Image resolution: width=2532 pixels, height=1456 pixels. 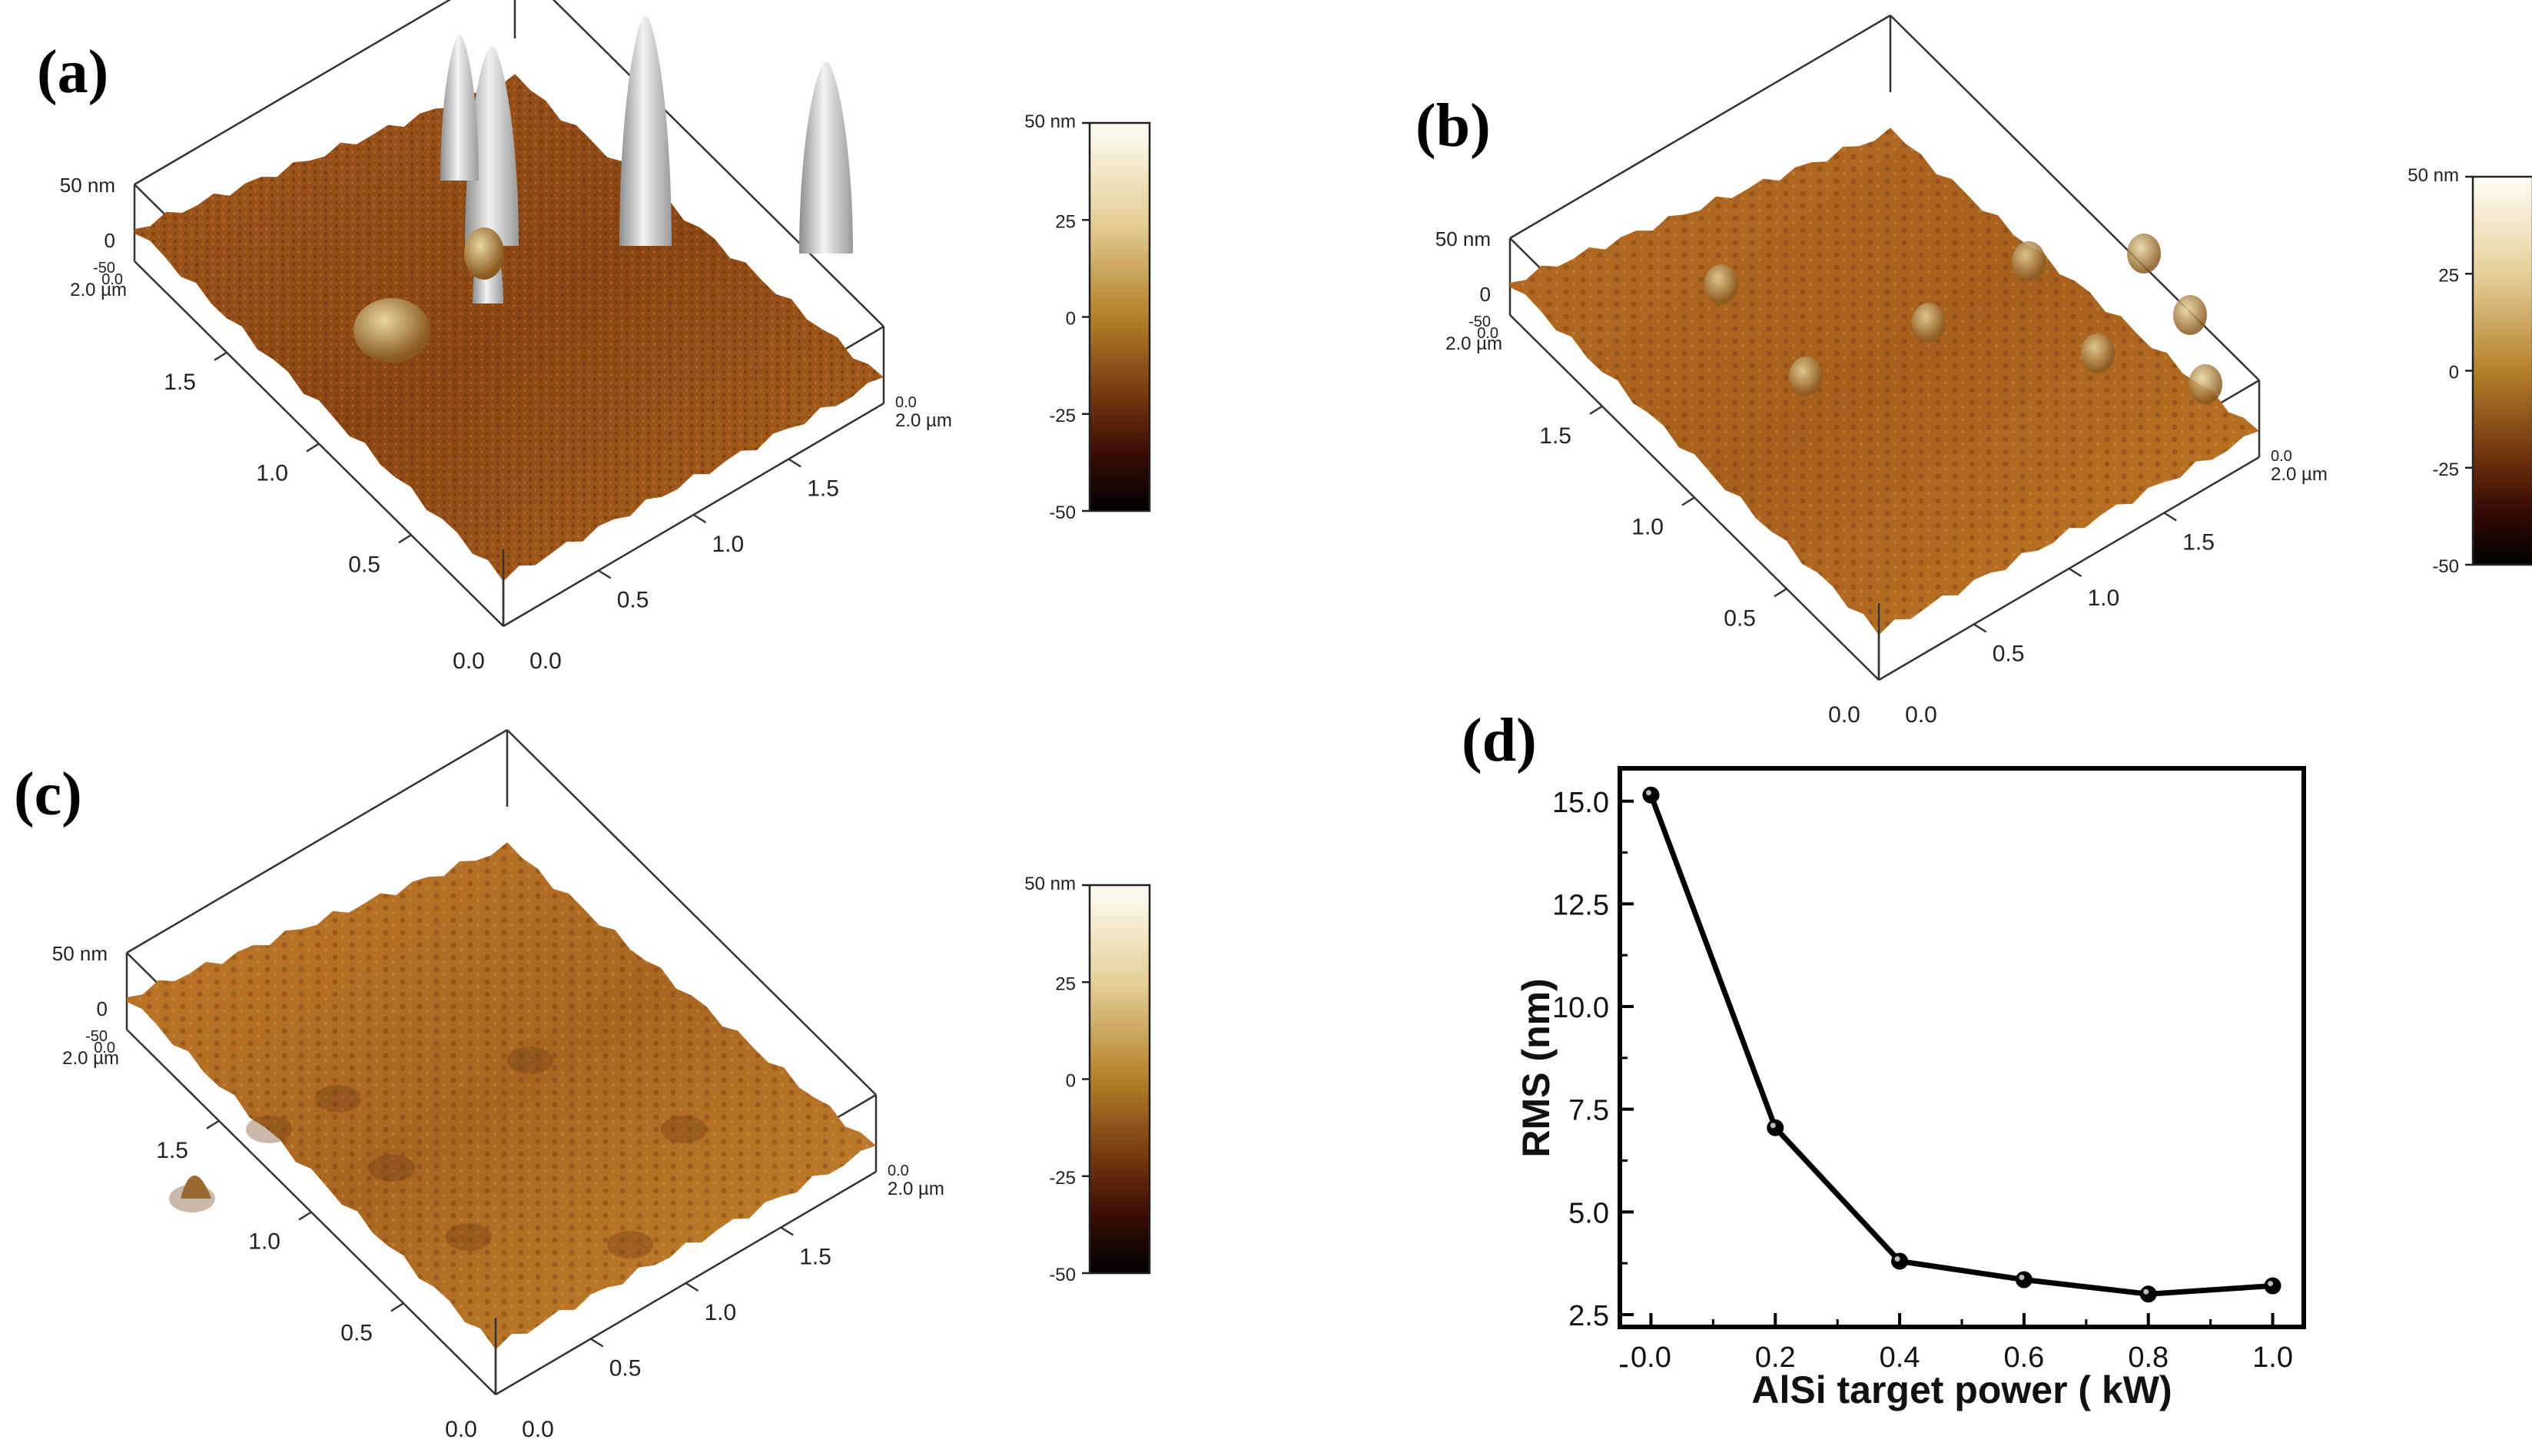 I want to click on x-tick-label: 1.0, so click(x=728, y=544).